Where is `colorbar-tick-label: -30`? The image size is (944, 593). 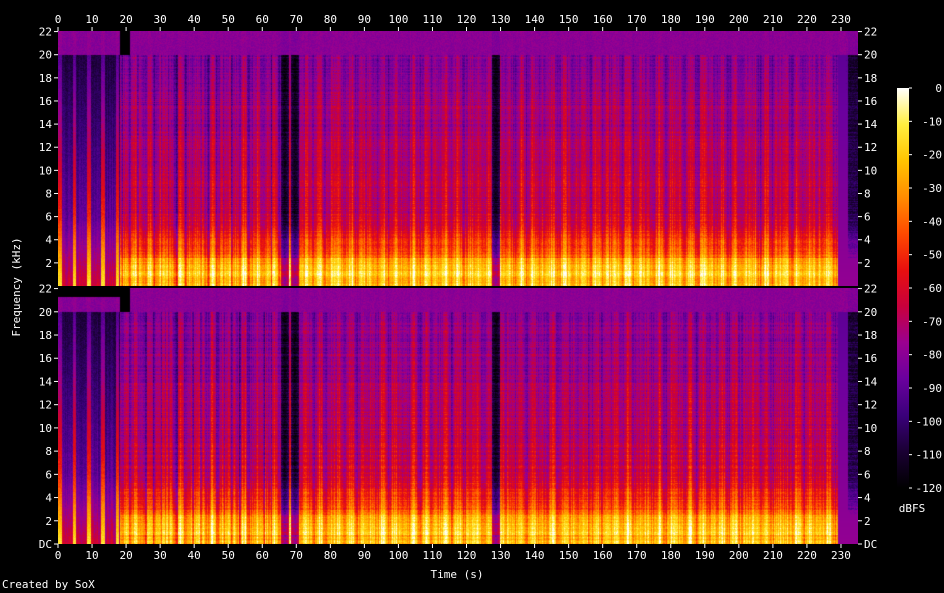
colorbar-tick-label: -30 is located at coordinates (932, 188).